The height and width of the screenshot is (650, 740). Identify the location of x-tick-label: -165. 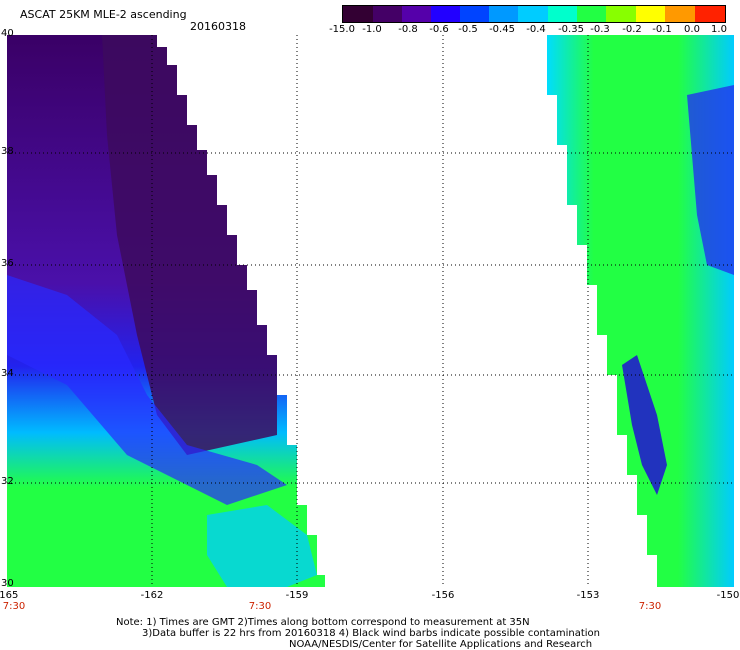
(9, 595).